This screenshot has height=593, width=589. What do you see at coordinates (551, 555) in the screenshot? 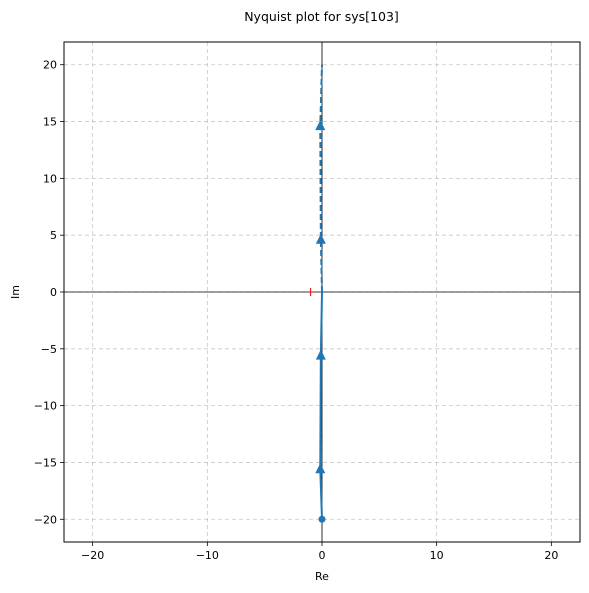
I see `x-tick-label: 20` at bounding box center [551, 555].